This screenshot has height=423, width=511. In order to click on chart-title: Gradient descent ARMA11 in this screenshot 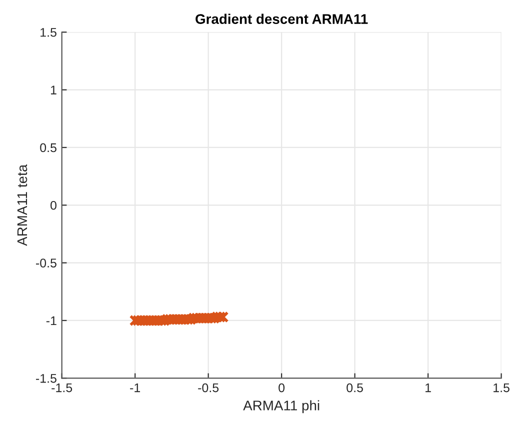, I will do `click(282, 19)`.